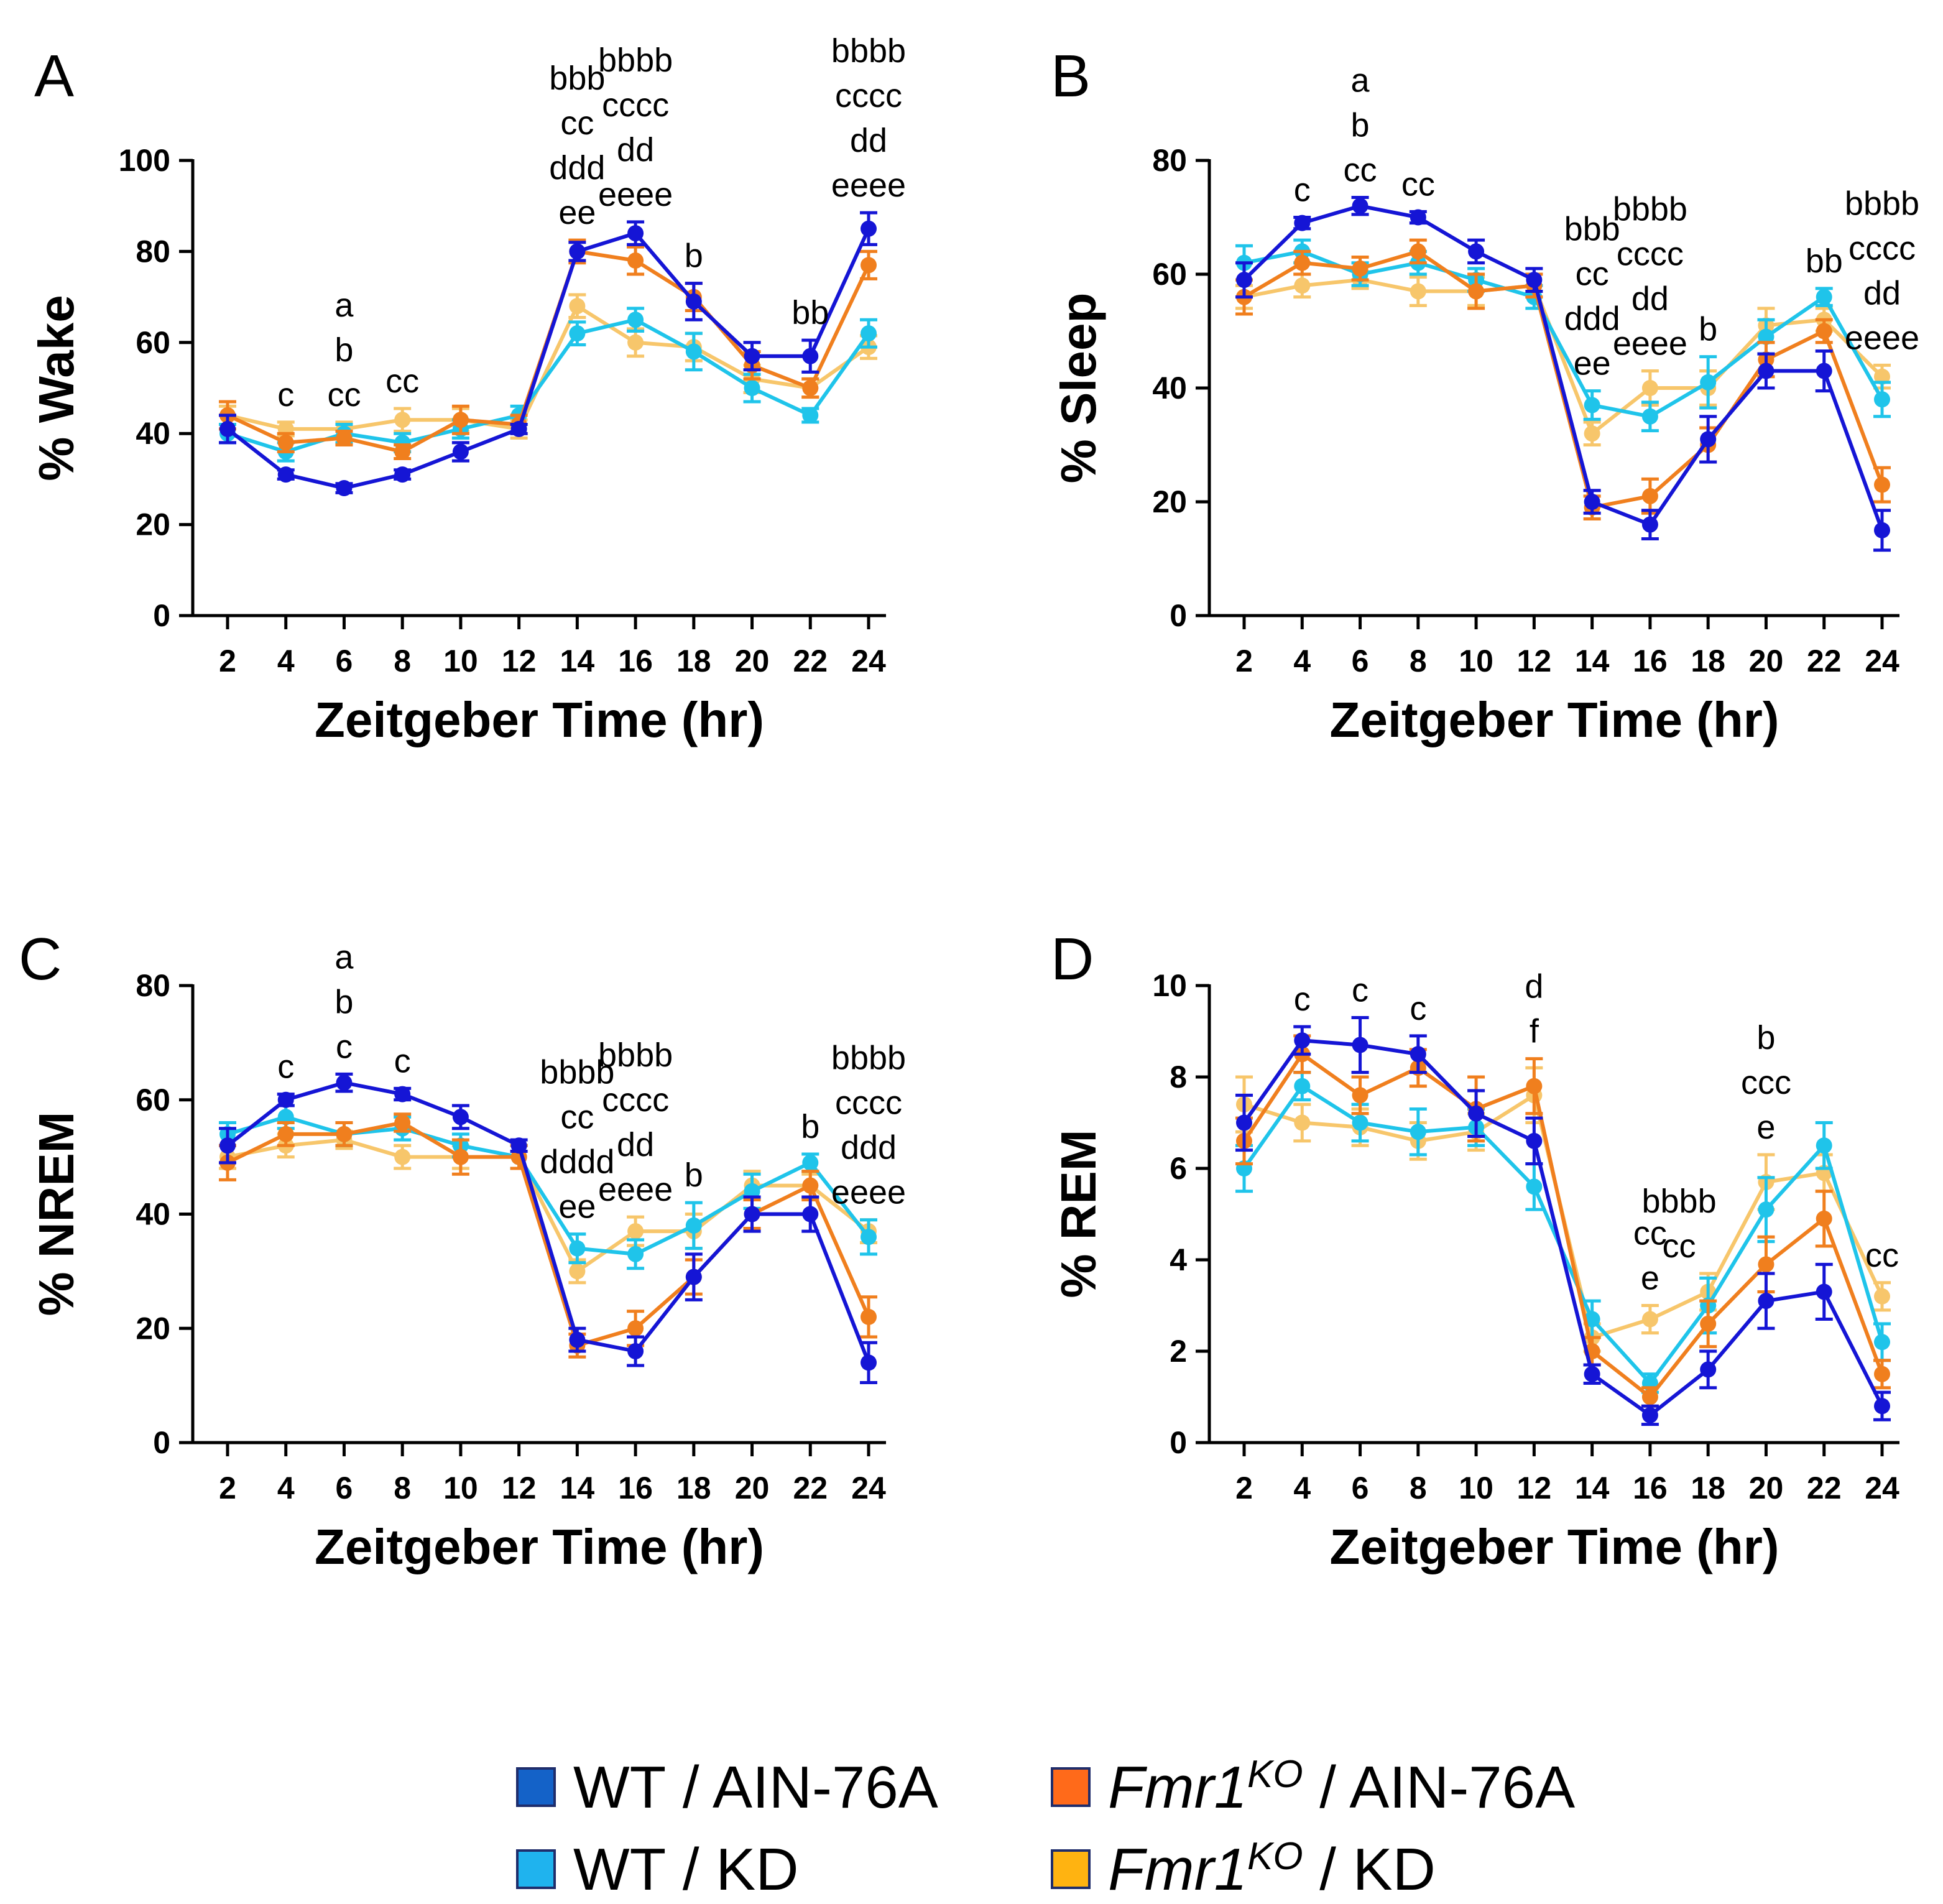 This screenshot has width=1943, height=1904. What do you see at coordinates (1078, 1213) in the screenshot?
I see `y-axis-title: % REM` at bounding box center [1078, 1213].